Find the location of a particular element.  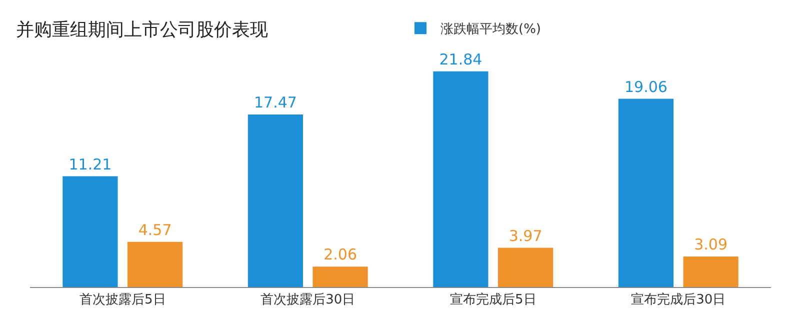

data-label: 11.21 is located at coordinates (90, 164).